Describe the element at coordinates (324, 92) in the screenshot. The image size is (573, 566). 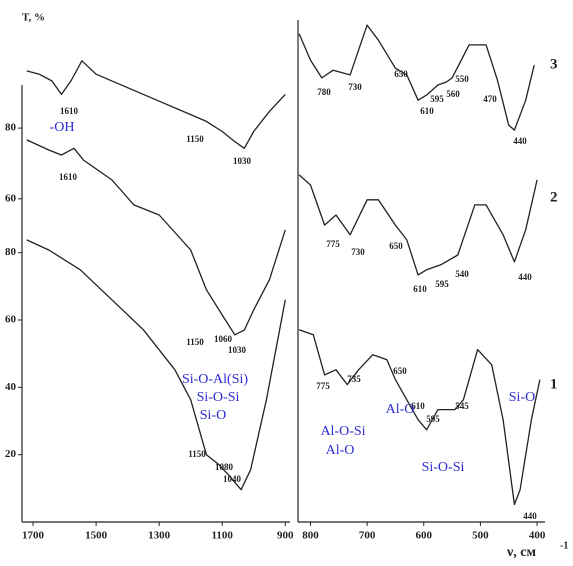
I see `peak-label: 780` at that location.